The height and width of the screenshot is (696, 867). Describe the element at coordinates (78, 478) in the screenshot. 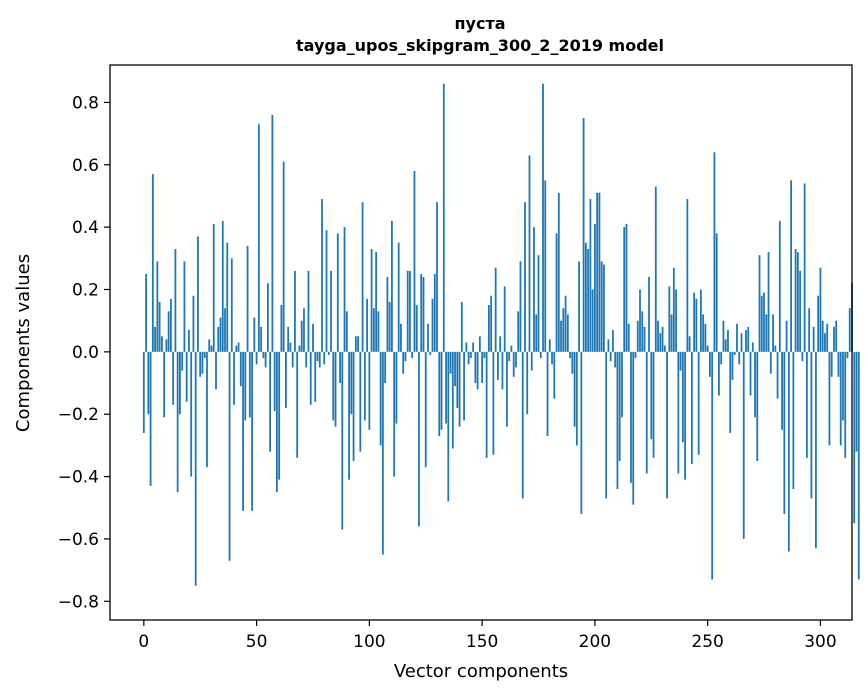

I see `y-tick-label: −0.4` at that location.